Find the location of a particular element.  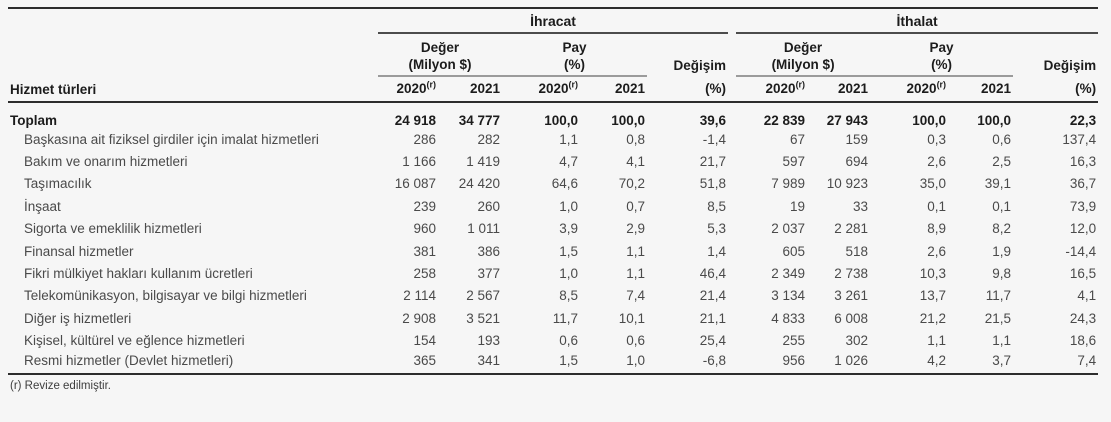

exports-value-2020-header: 2020(r) is located at coordinates (408, 89).